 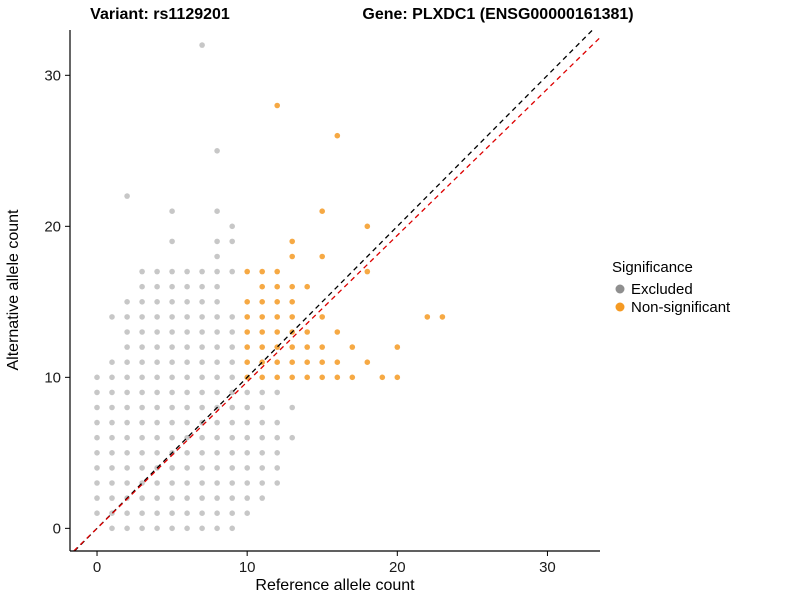 What do you see at coordinates (97, 567) in the screenshot?
I see `x-tick-label: 0` at bounding box center [97, 567].